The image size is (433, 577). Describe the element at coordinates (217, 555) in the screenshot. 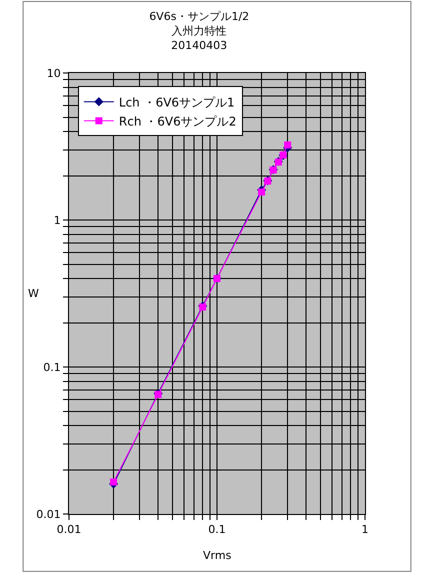

I see `x-axis-title: Vrms` at that location.